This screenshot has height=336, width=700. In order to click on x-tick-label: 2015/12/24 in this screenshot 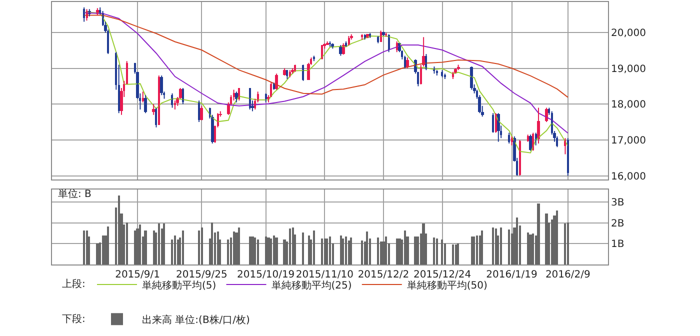, I will do `click(442, 275)`.